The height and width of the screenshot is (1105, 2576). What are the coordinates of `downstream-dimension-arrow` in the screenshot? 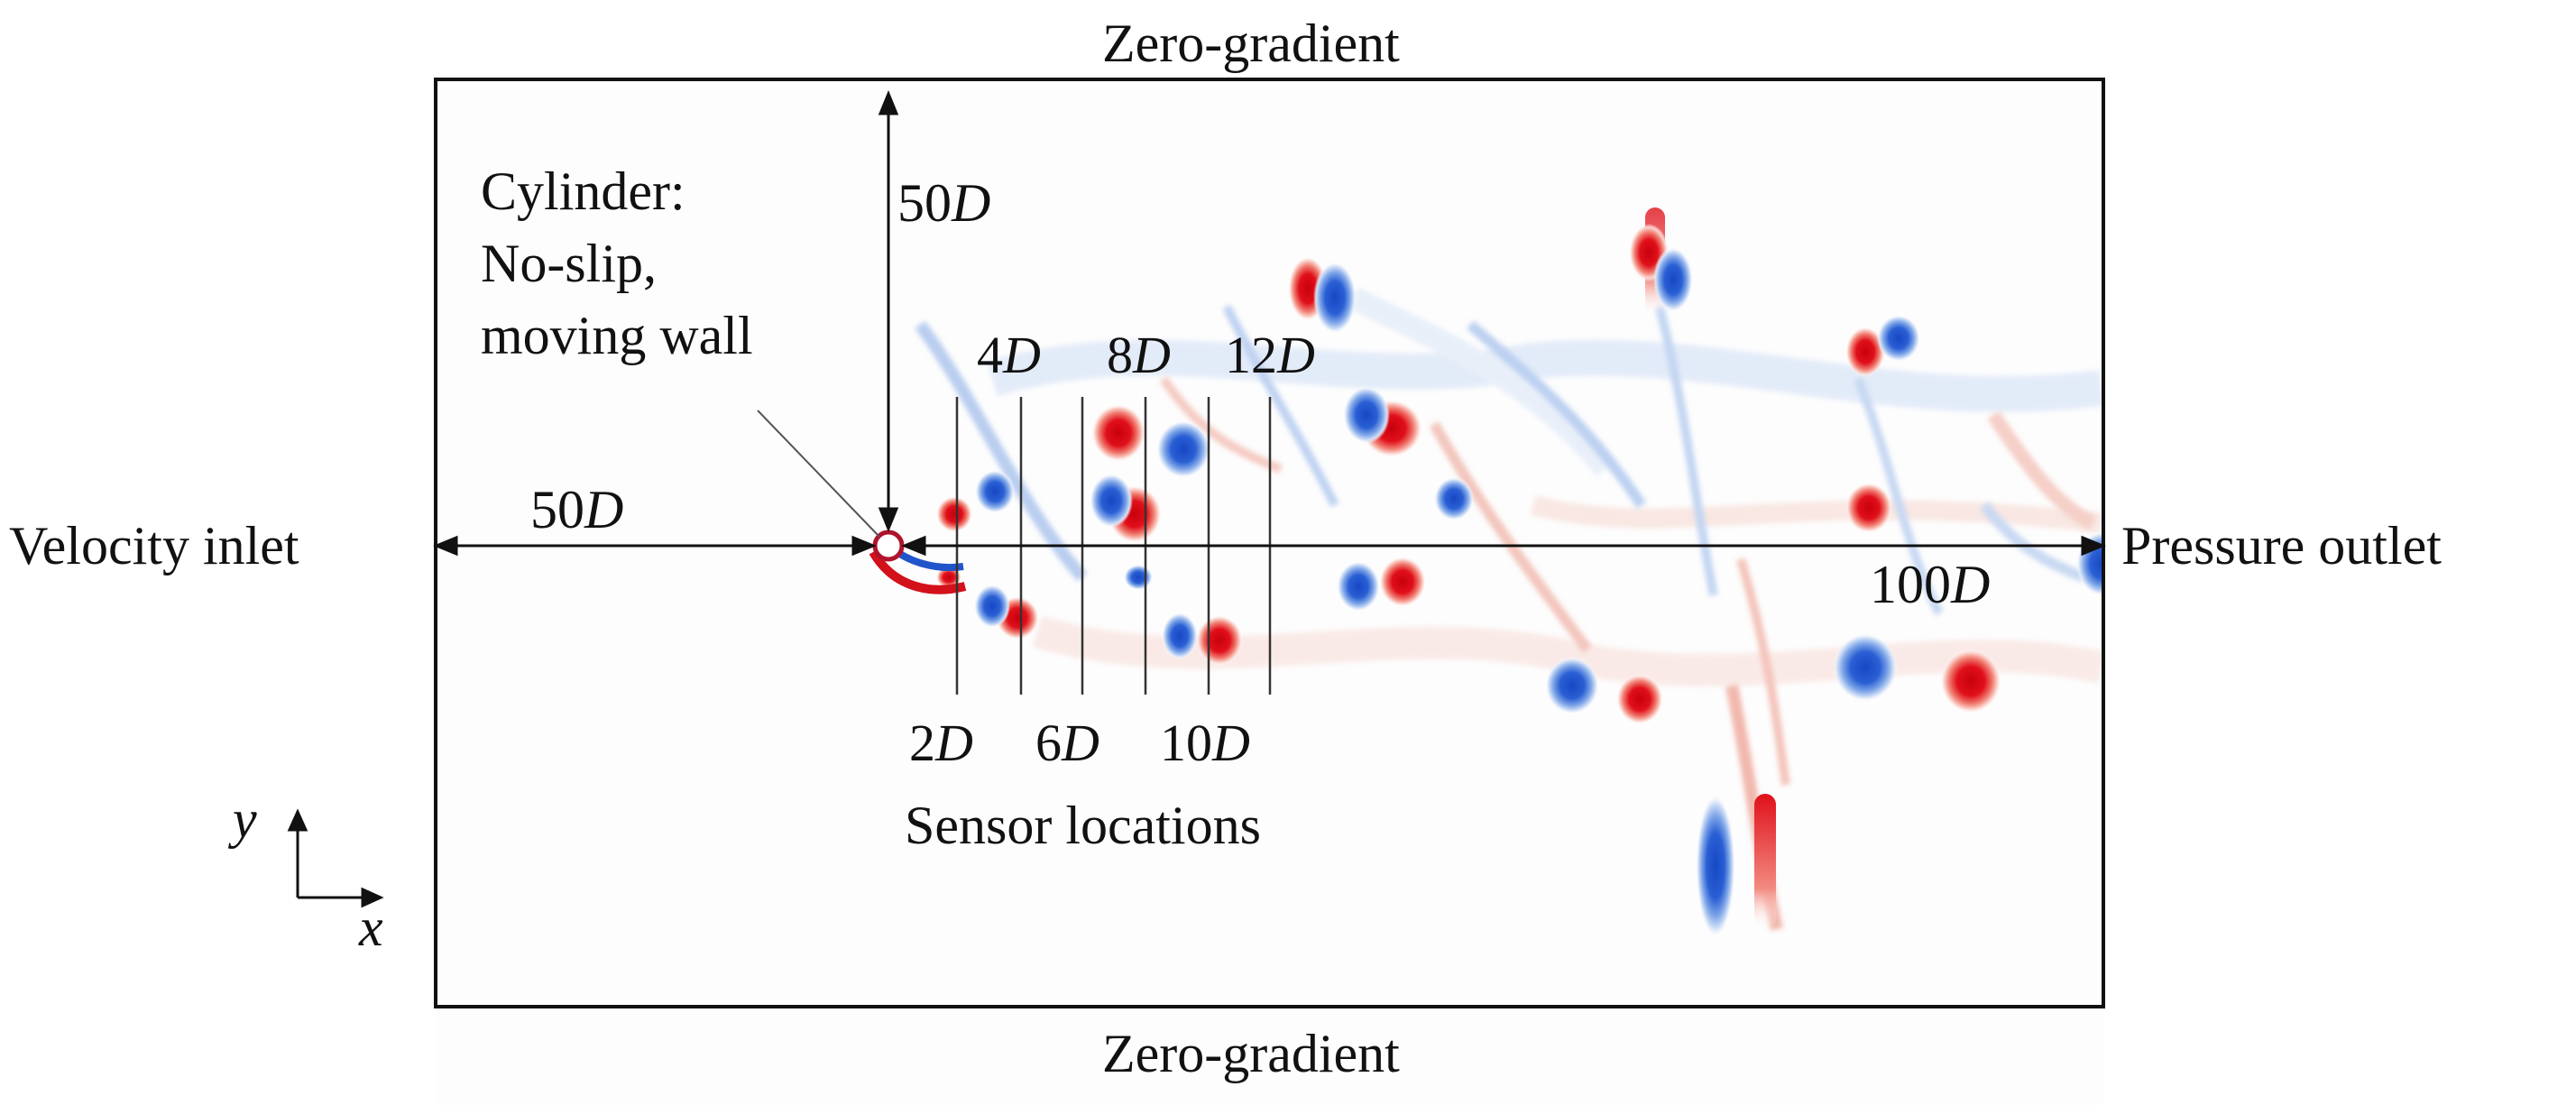 It's located at (1503, 546).